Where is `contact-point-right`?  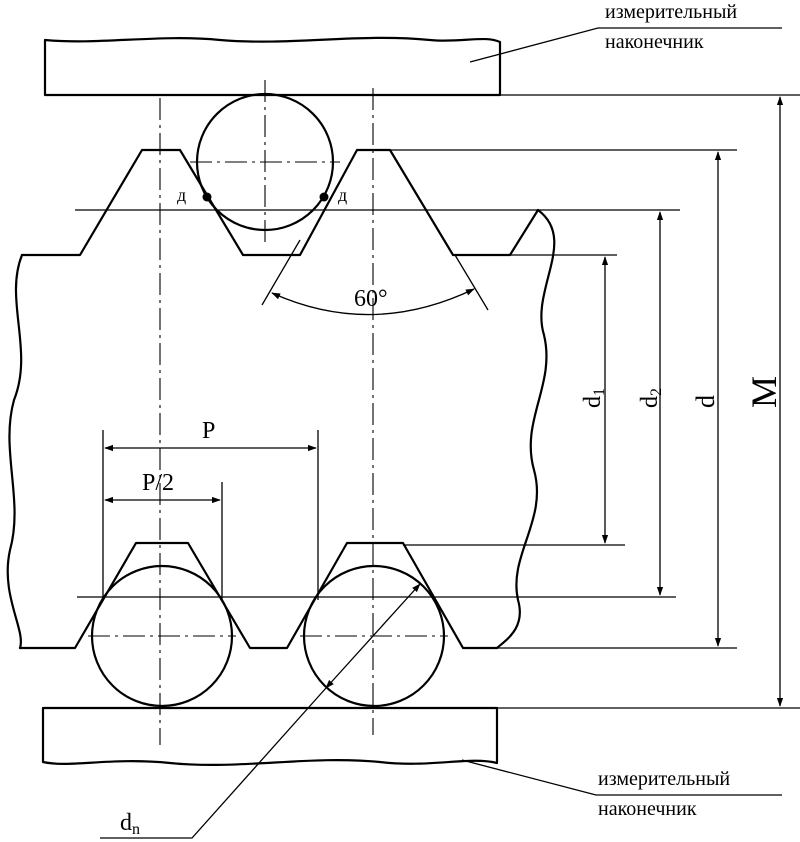 contact-point-right is located at coordinates (324, 197).